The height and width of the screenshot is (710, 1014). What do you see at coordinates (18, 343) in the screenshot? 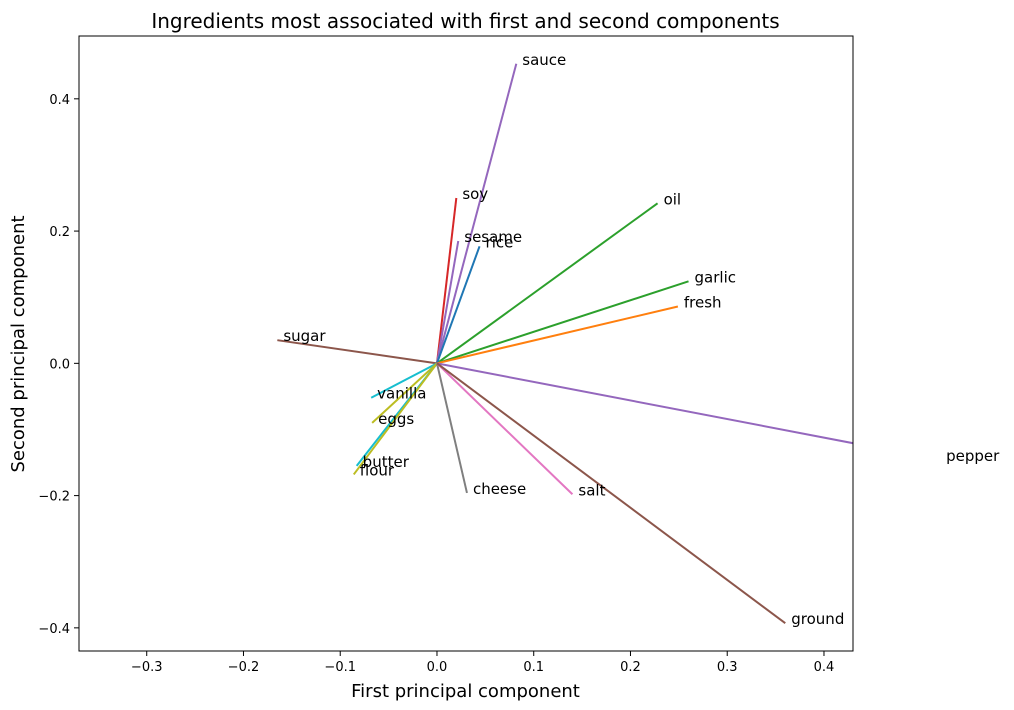
I see `y-axis-label: Second principal component` at bounding box center [18, 343].